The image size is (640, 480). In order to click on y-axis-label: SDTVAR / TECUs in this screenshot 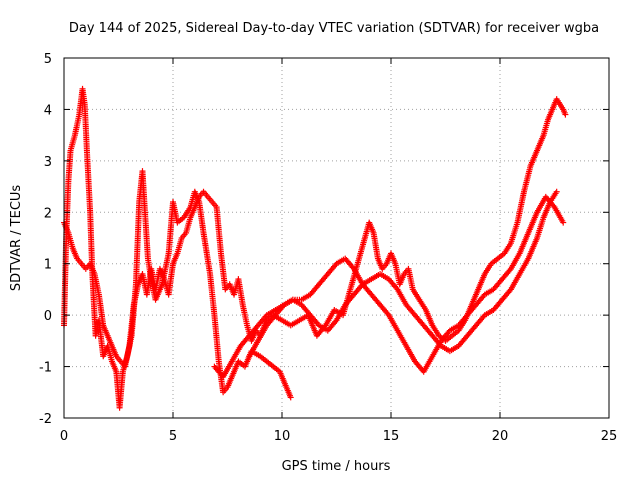, I will do `click(16, 238)`.